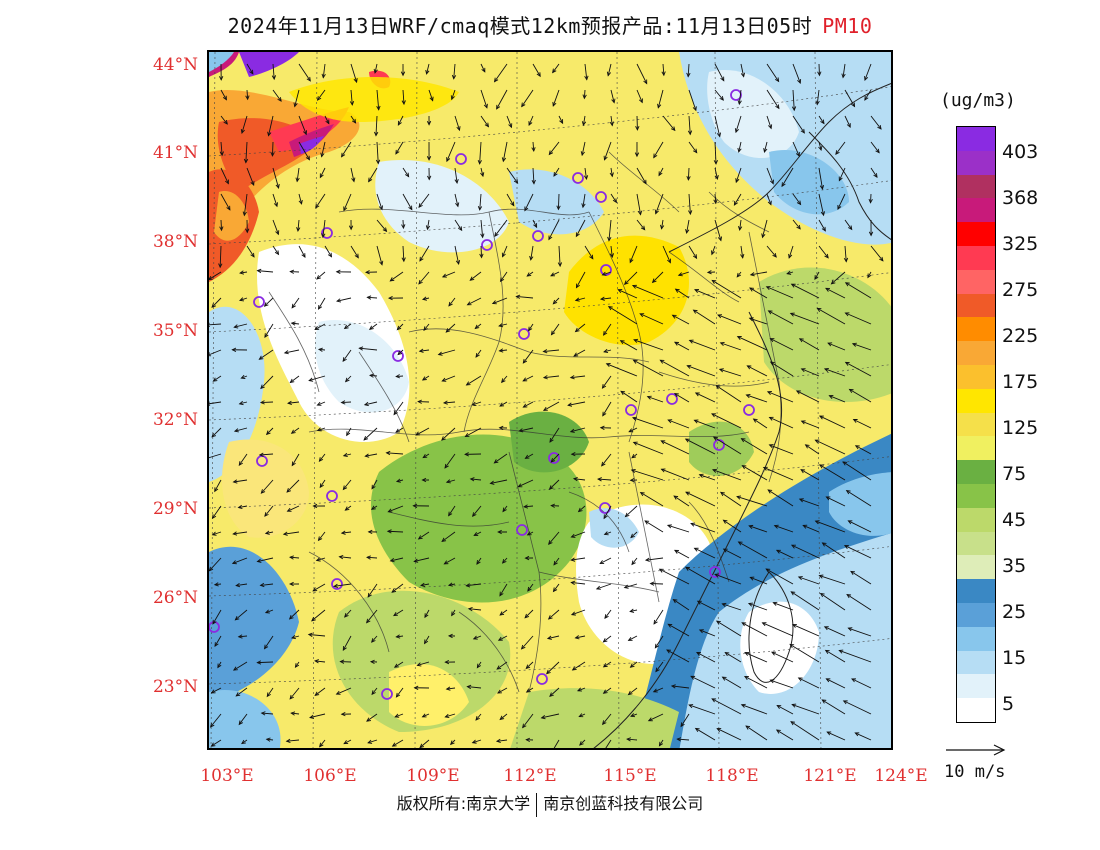  Describe the element at coordinates (1014, 520) in the screenshot. I see `colorbar-tick-label: 45` at that location.